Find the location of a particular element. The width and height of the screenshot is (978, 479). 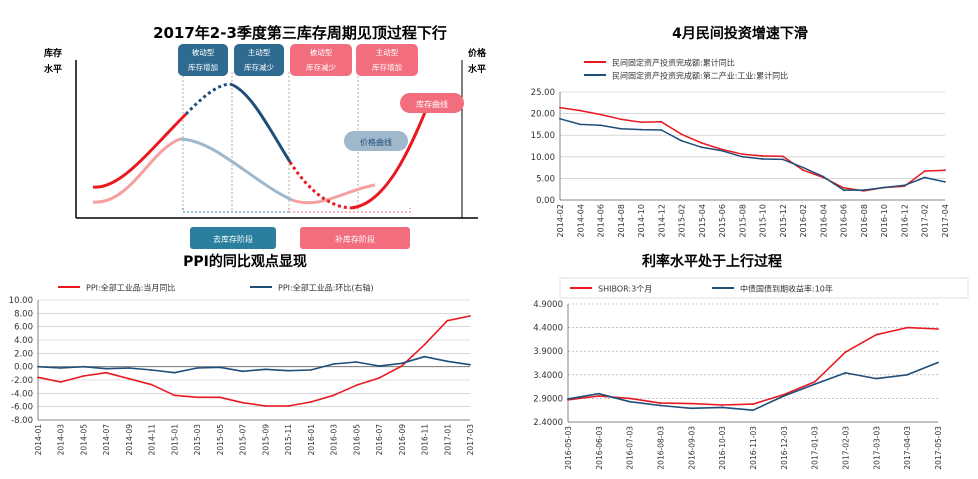

y-axis-label-left-1: 库存 is located at coordinates (53, 53).